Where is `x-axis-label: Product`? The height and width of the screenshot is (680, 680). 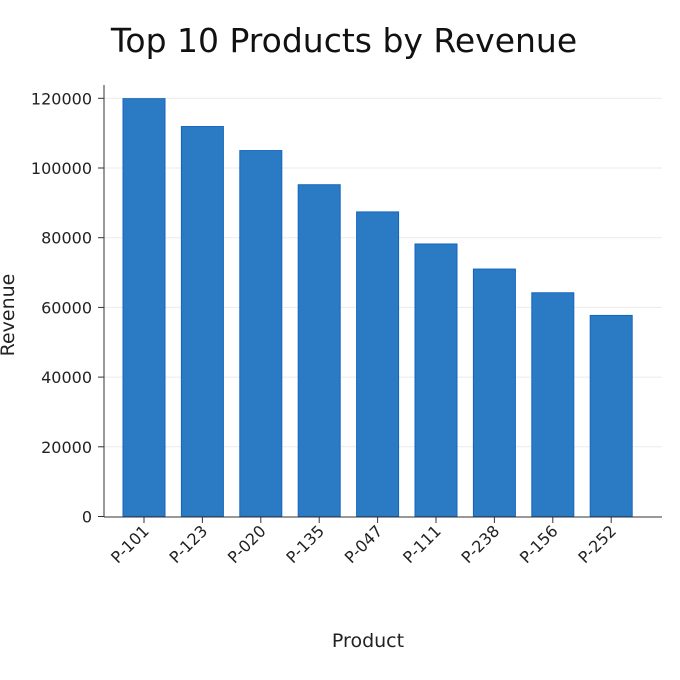
x-axis-label: Product is located at coordinates (368, 641).